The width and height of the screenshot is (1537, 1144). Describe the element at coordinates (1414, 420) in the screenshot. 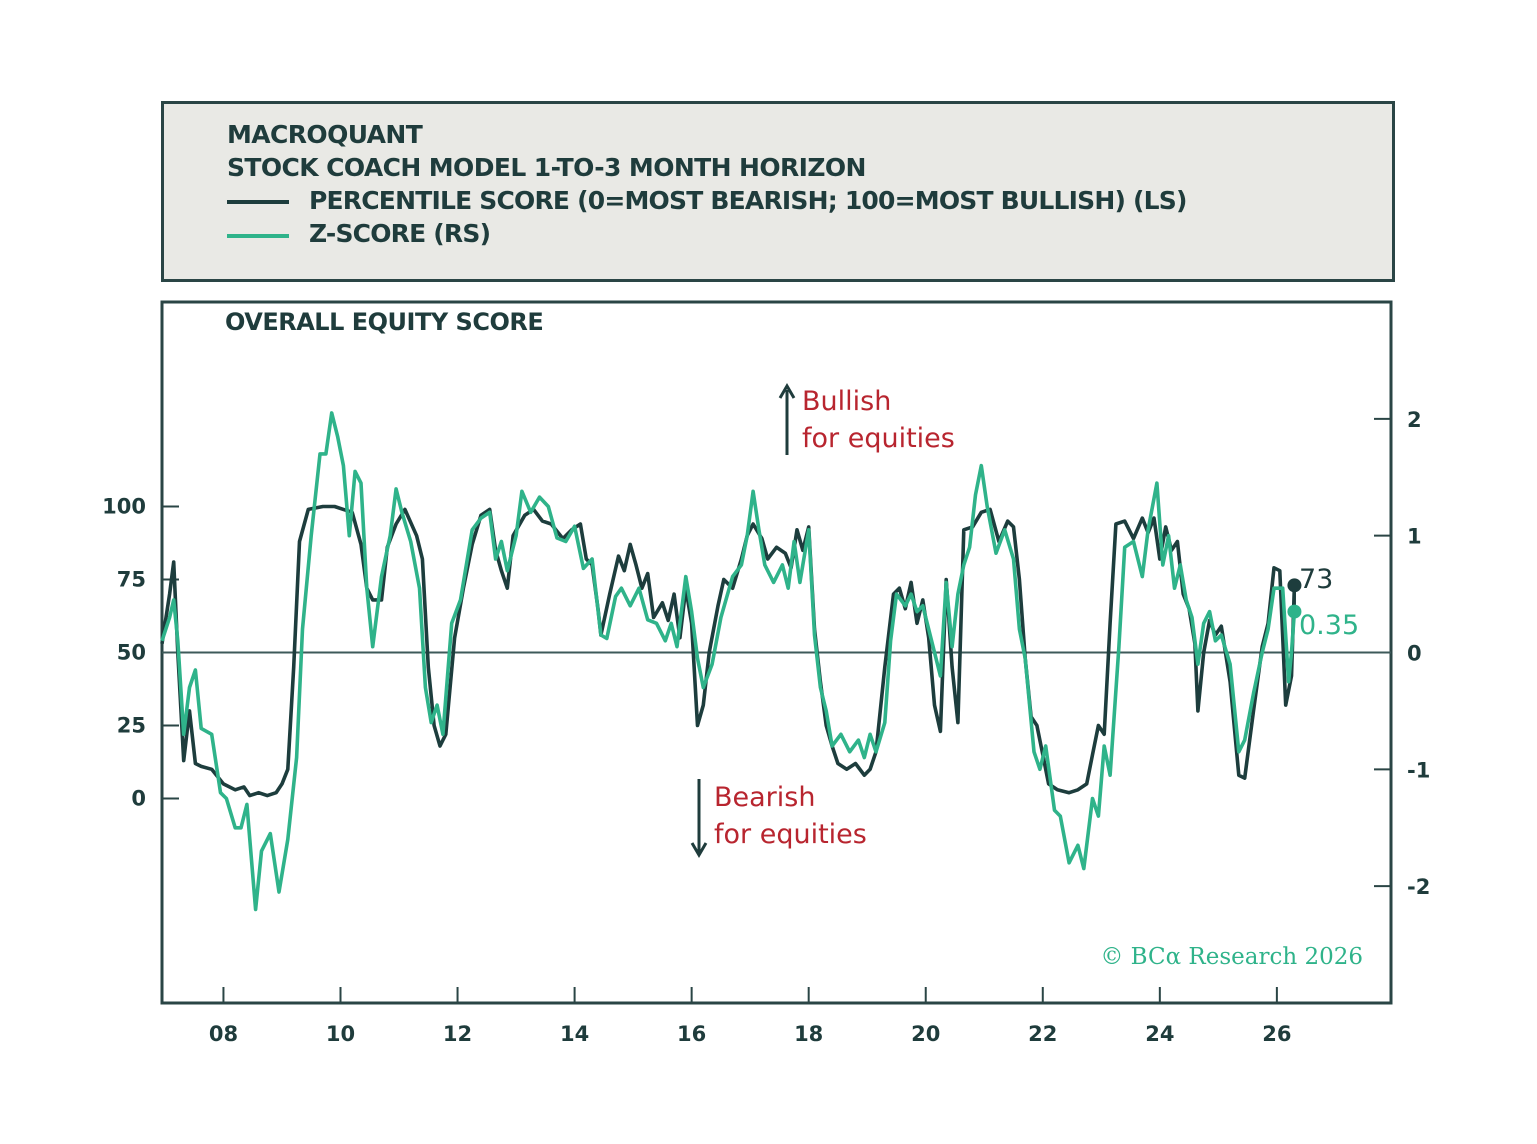

I see `right-tick-label: 2` at that location.